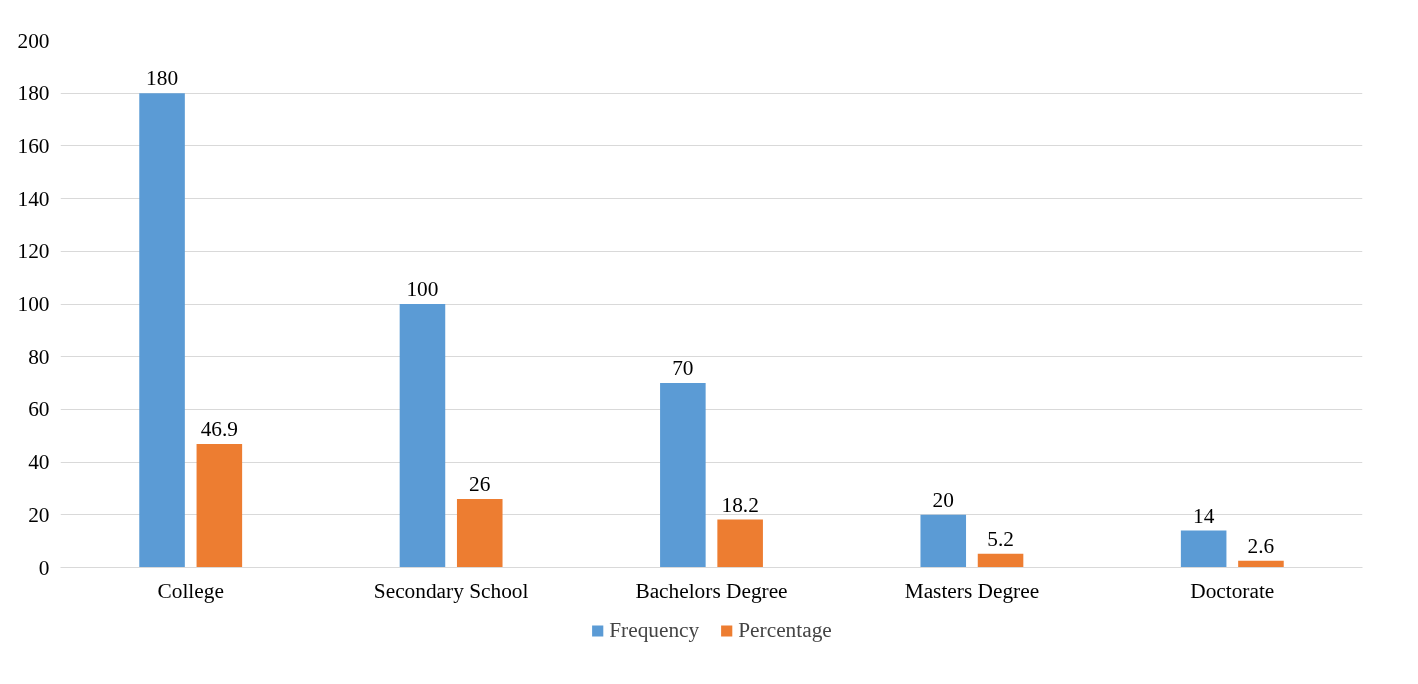  I want to click on y-tick-label: 140, so click(33, 198).